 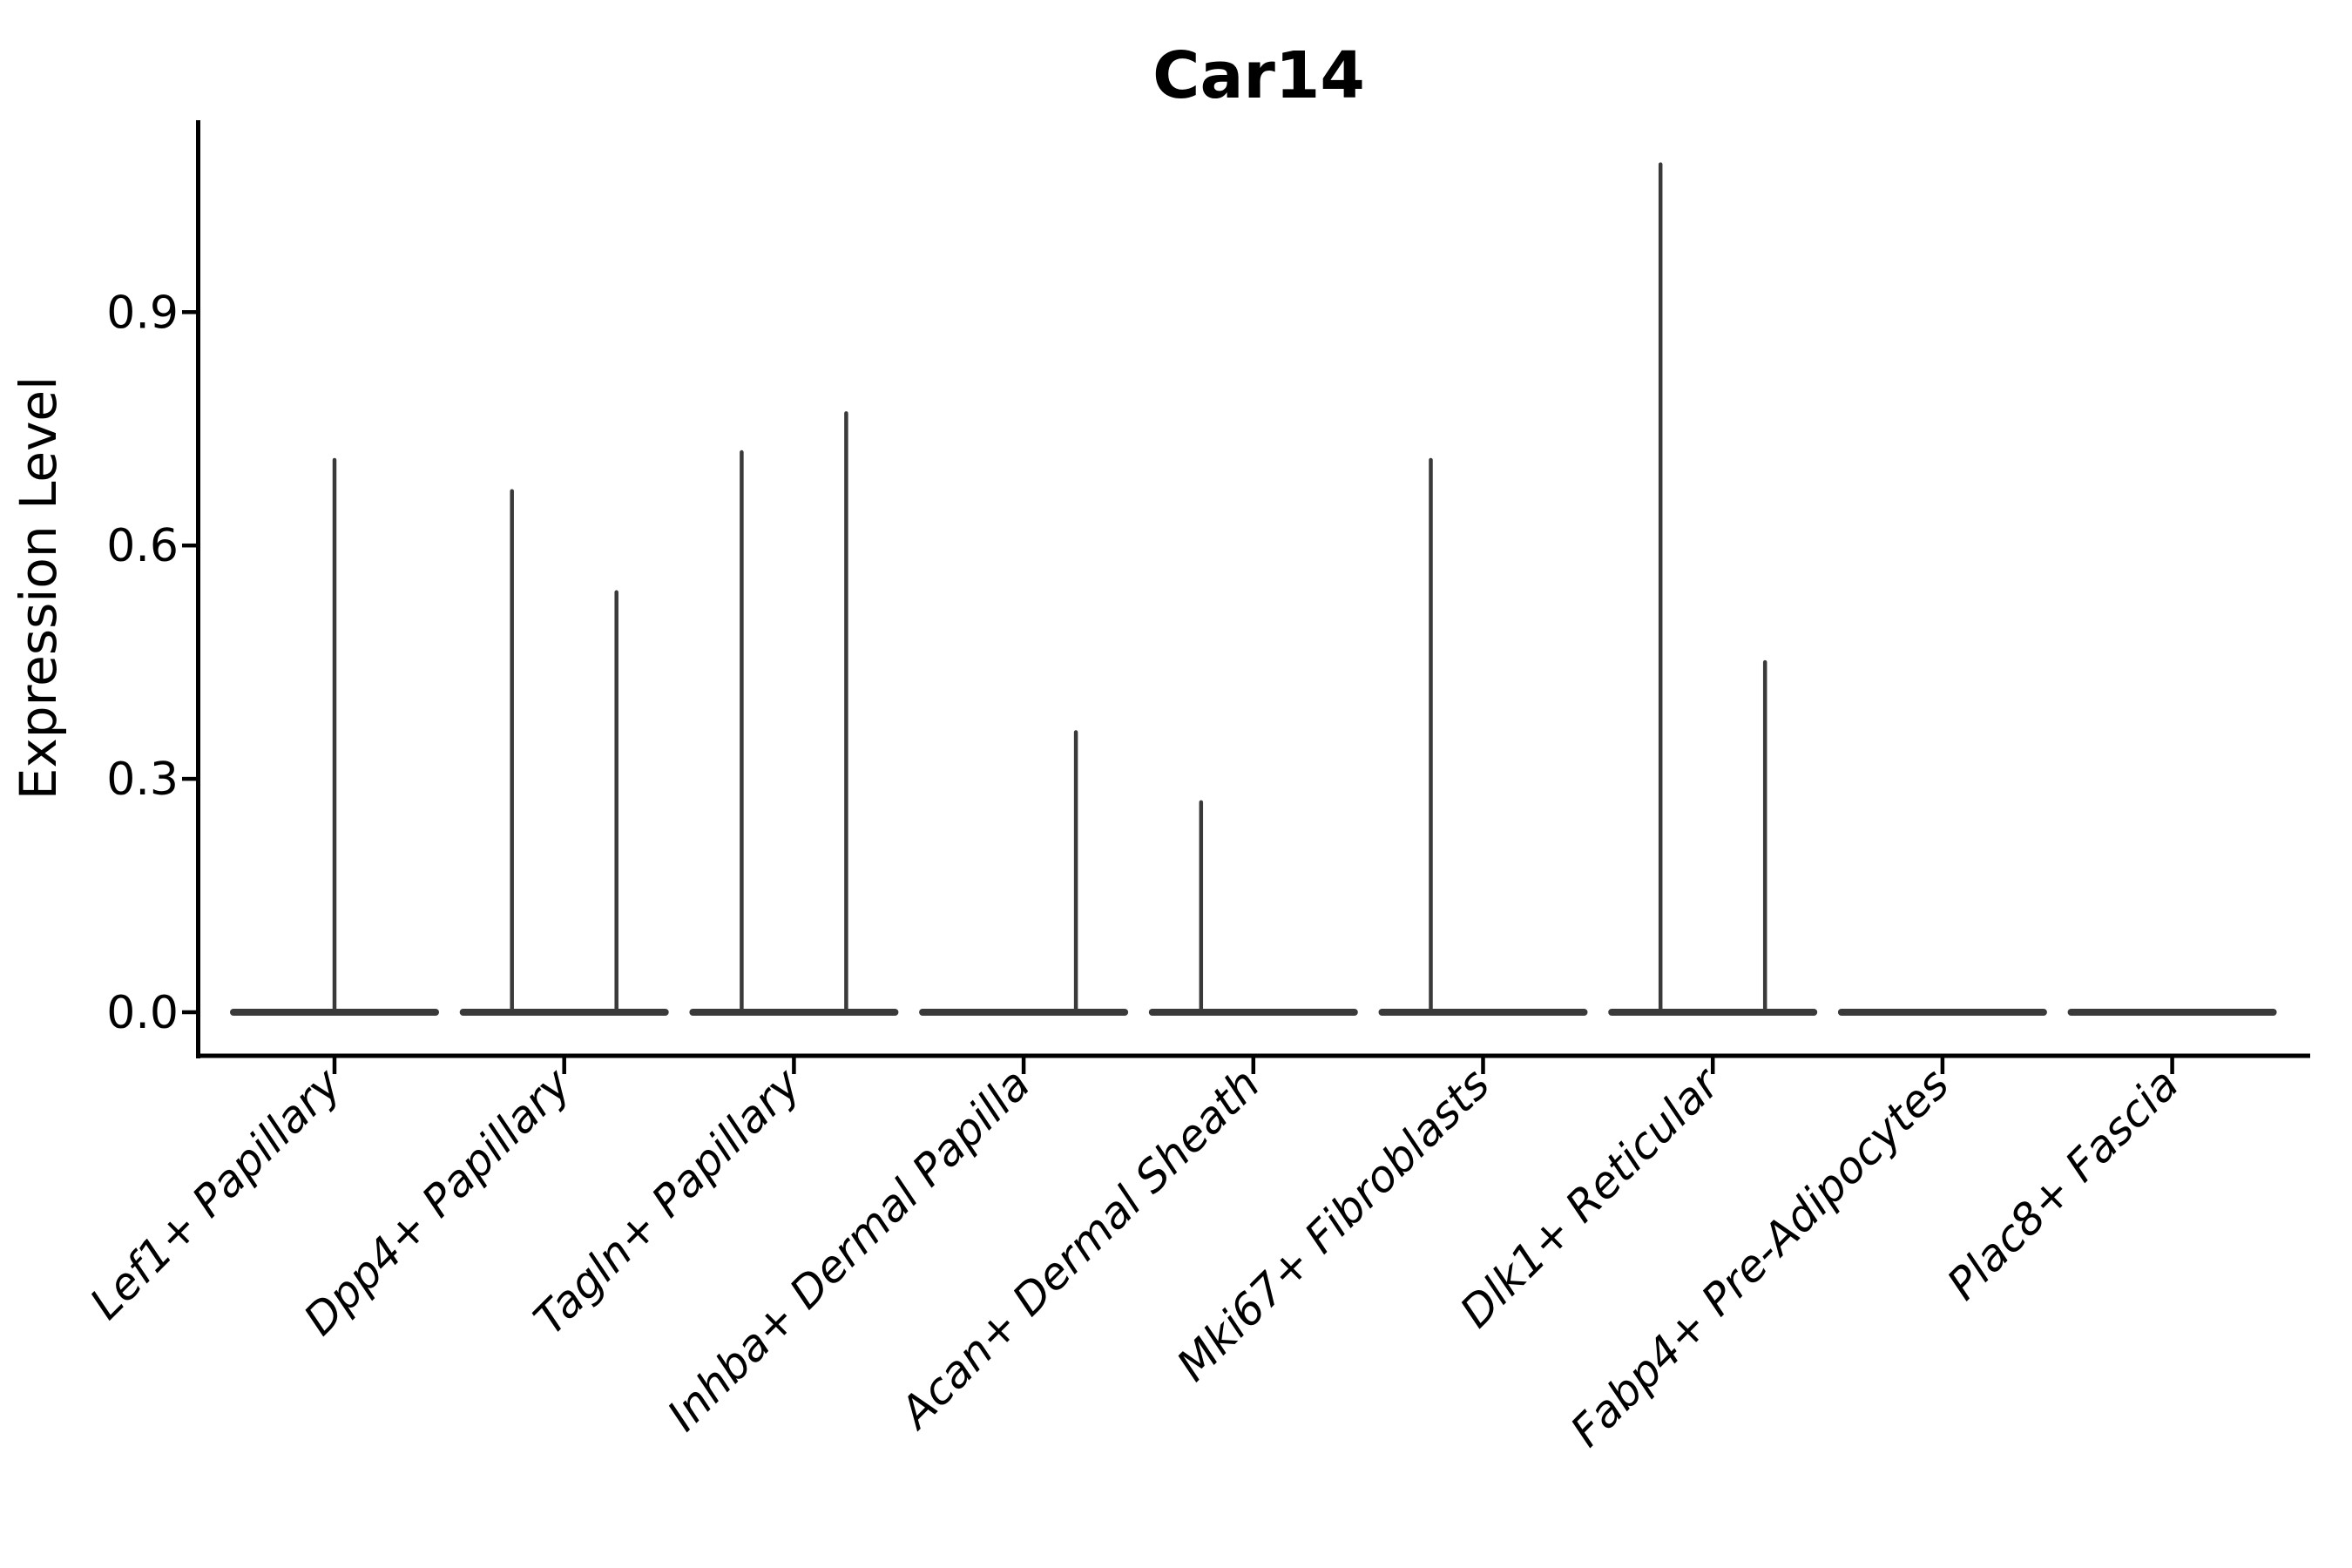 I want to click on x-tick-label: Lef1+ Papillary, so click(x=215, y=1193).